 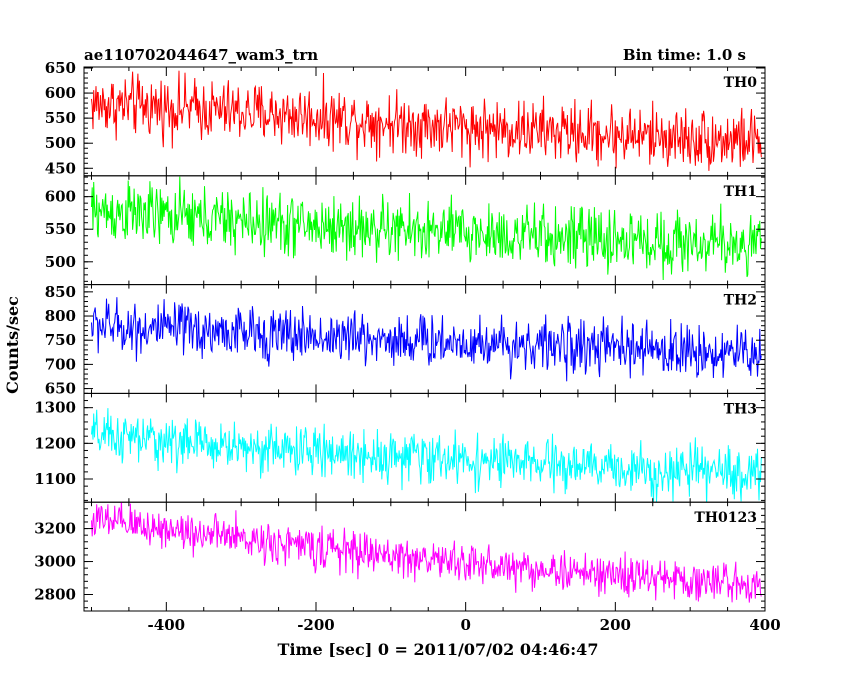 What do you see at coordinates (741, 83) in the screenshot?
I see `channel-label-th0: TH0` at bounding box center [741, 83].